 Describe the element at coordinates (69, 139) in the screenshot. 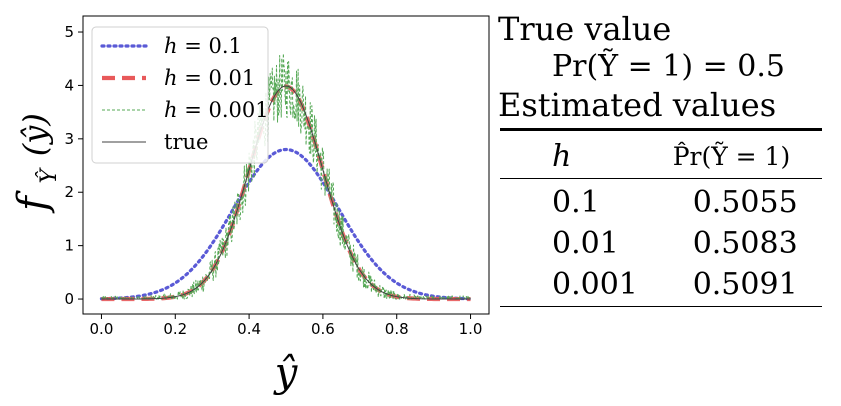

I see `y-tick-label: 3` at that location.